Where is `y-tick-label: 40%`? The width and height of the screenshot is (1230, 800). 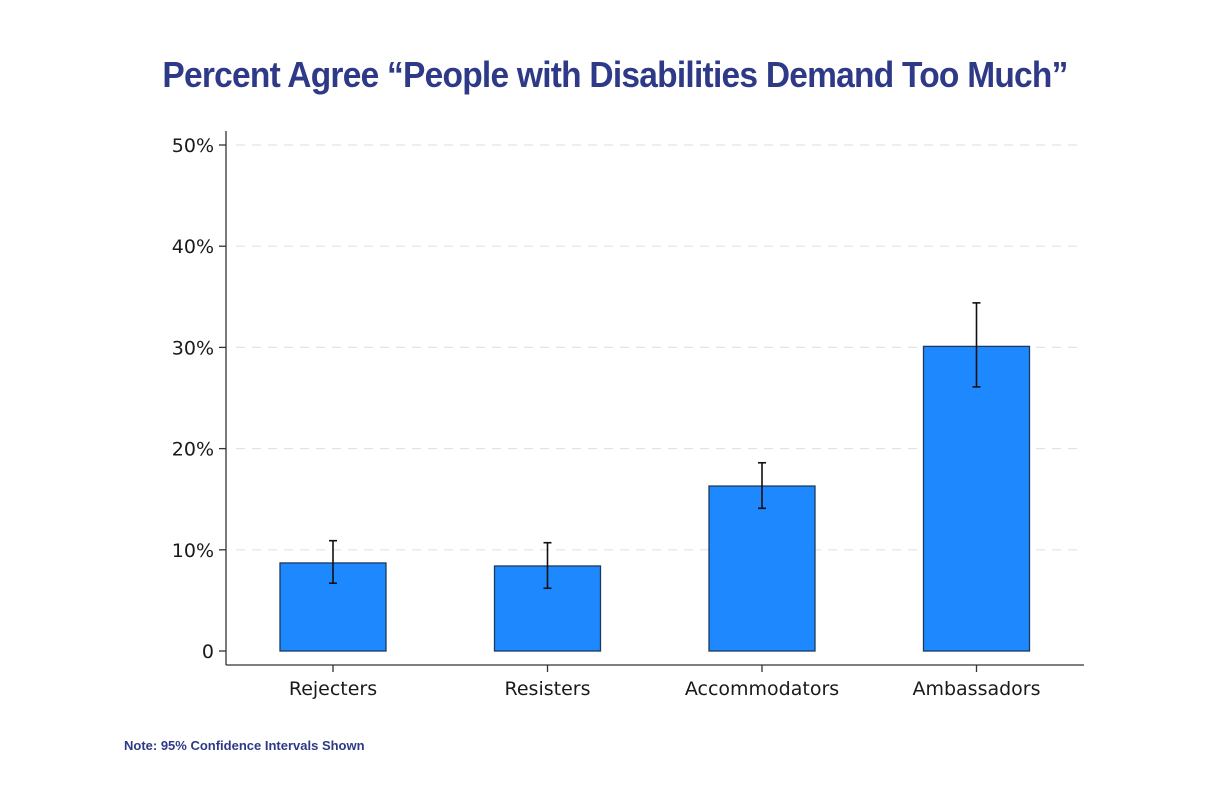
y-tick-label: 40% is located at coordinates (193, 247).